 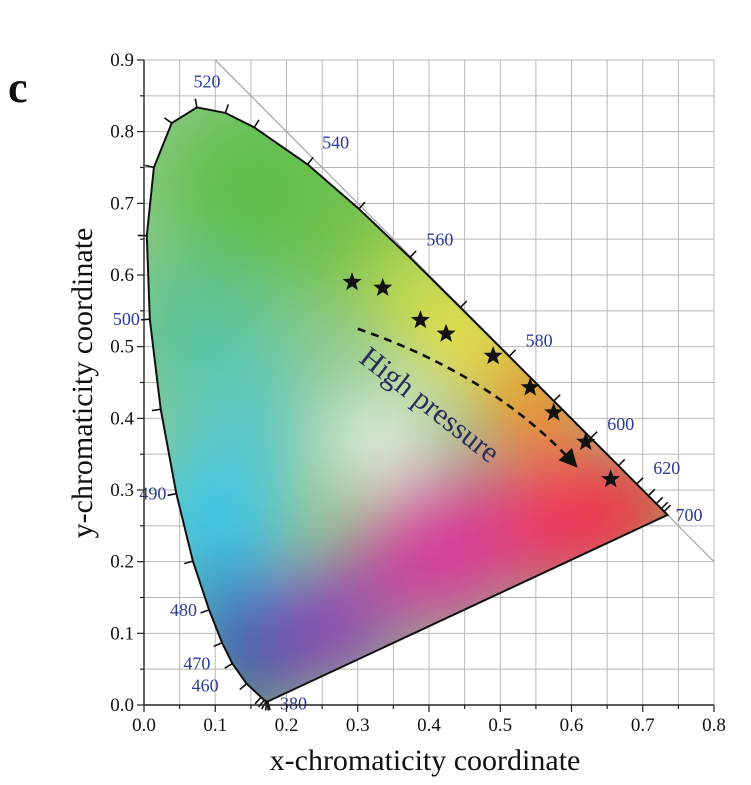 I want to click on wavelength-label-520: 520, so click(x=206, y=81).